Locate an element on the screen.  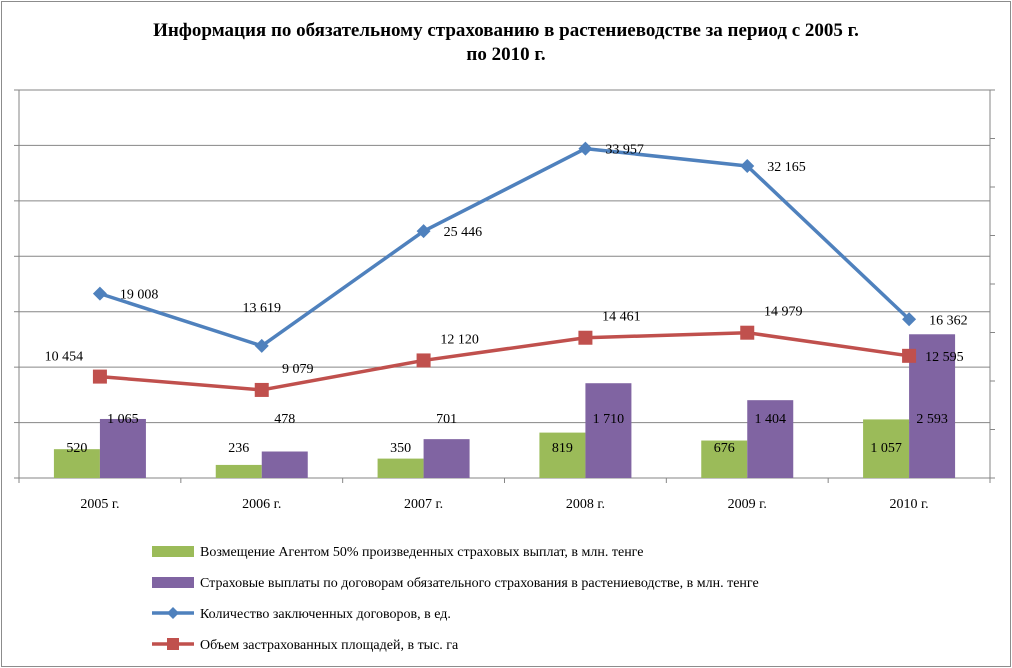
line-data-label: 10 454 is located at coordinates (64, 357).